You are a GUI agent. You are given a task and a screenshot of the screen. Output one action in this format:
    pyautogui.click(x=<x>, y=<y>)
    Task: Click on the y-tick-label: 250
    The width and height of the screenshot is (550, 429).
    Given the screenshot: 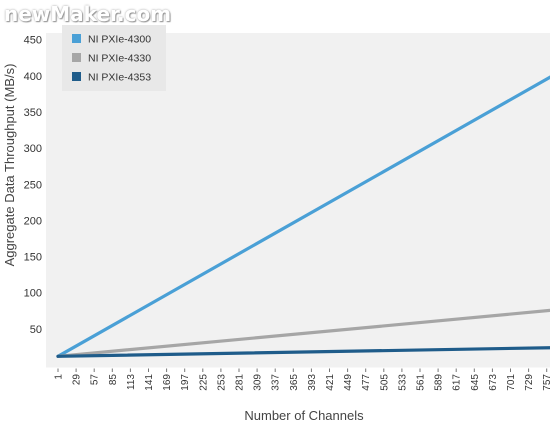 What is the action you would take?
    pyautogui.click(x=33, y=185)
    